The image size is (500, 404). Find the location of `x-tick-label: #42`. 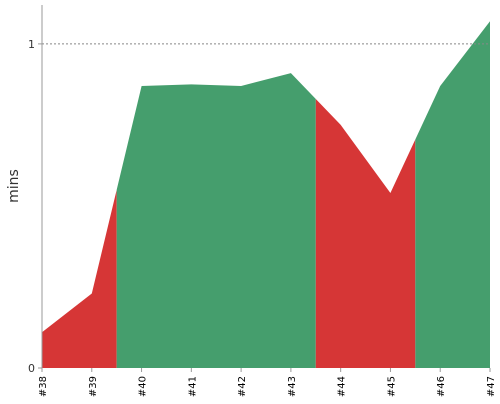

x-tick-label: #42 is located at coordinates (242, 386).